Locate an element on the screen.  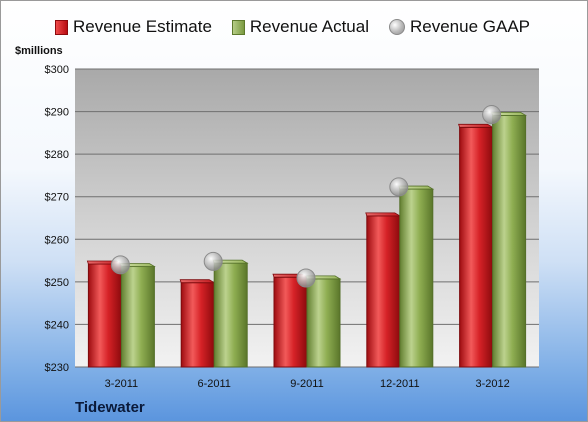
legend-item-estimate: Revenue Estimate is located at coordinates (133, 27).